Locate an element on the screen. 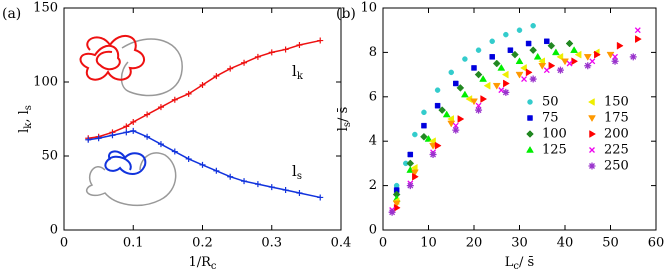 This screenshot has height=272, width=664. legend-label: 175 is located at coordinates (616, 118).